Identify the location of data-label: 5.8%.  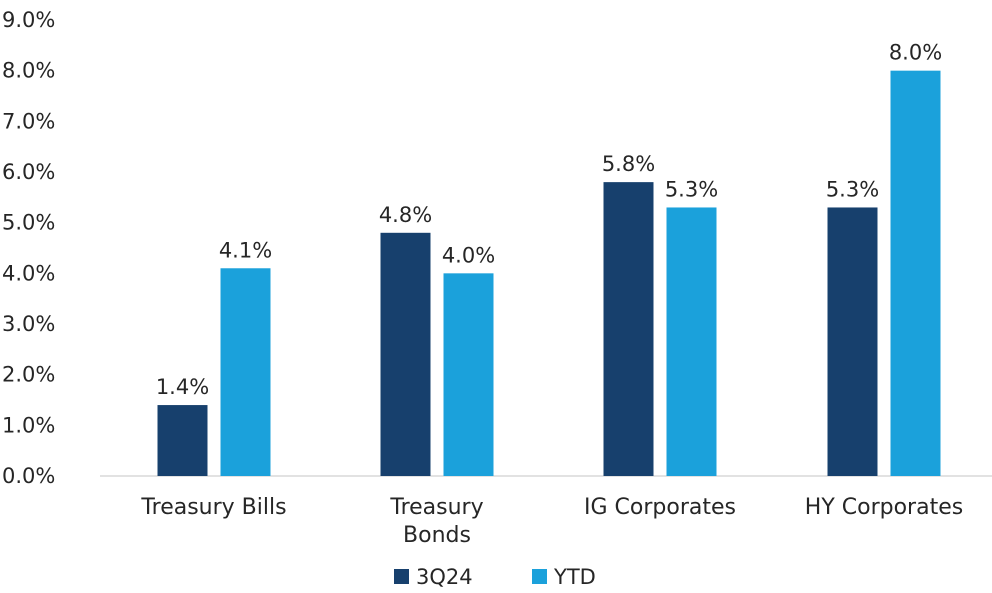
(628, 164).